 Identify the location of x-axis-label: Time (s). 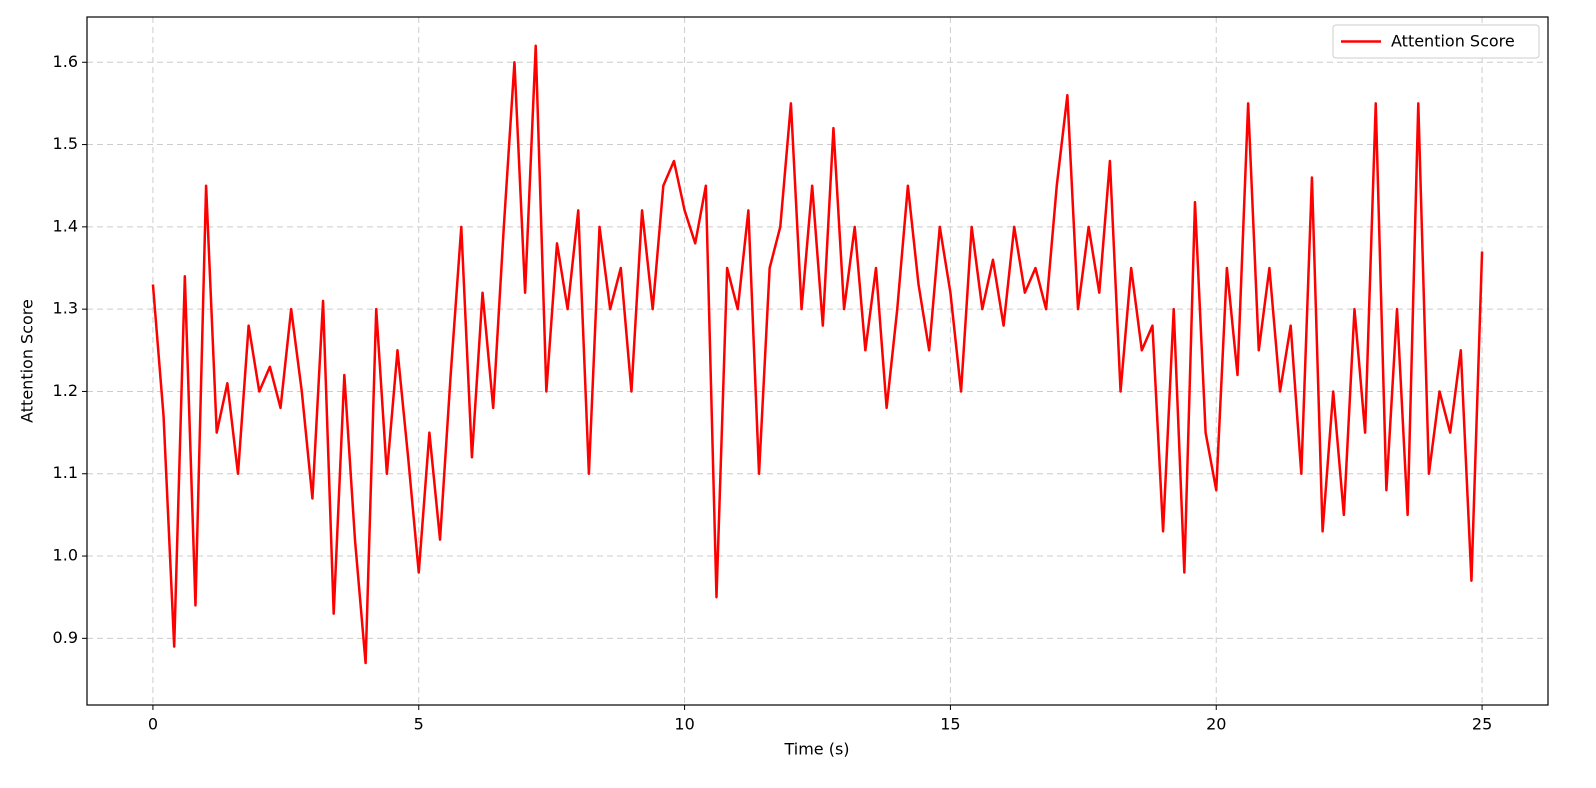
(816, 749).